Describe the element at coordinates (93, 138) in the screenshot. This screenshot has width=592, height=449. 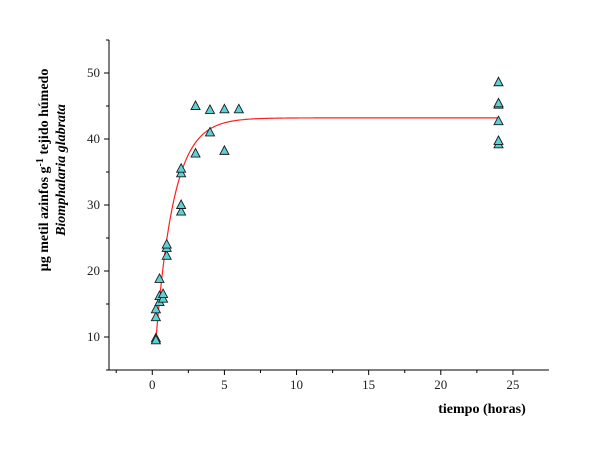
I see `y-tick-label: 40` at that location.